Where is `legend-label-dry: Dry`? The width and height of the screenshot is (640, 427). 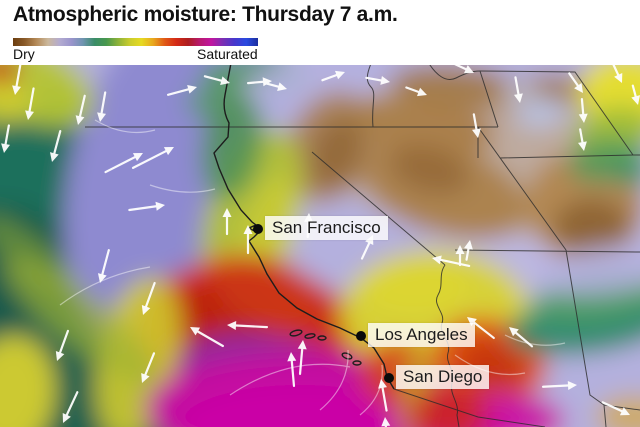 legend-label-dry: Dry is located at coordinates (24, 54).